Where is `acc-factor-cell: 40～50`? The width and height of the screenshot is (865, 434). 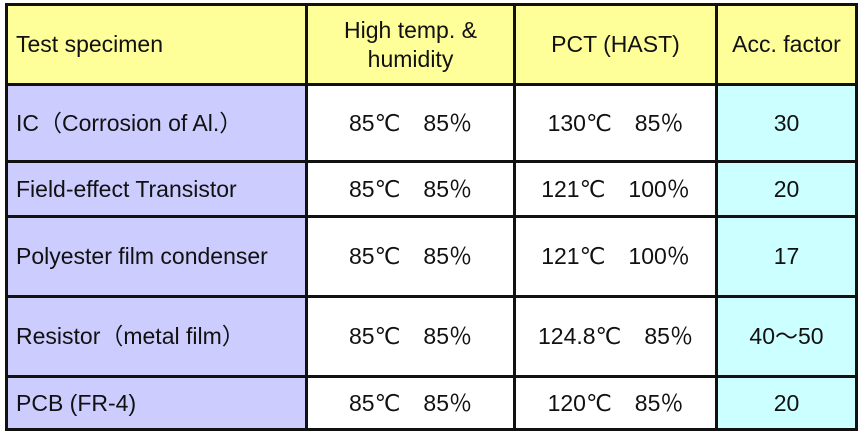
acc-factor-cell: 40～50 is located at coordinates (786, 336).